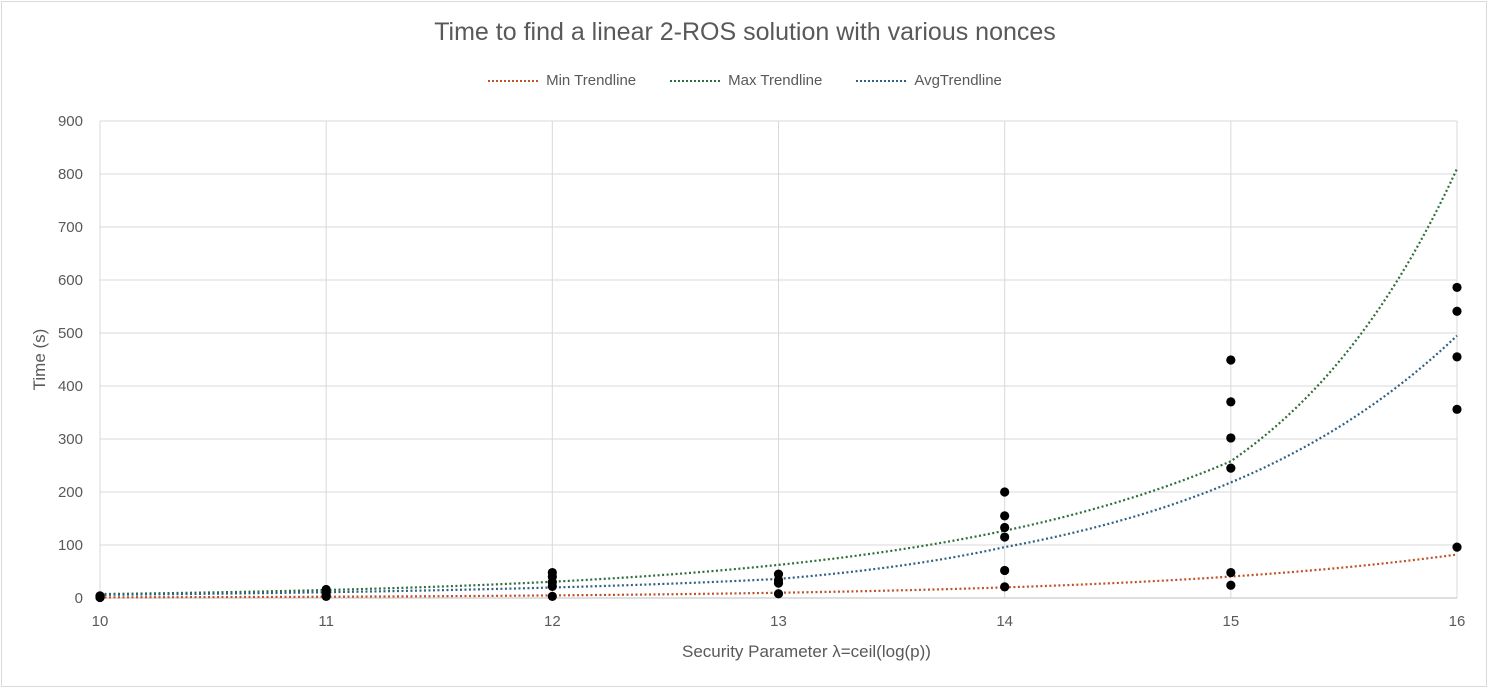 Image resolution: width=1490 pixels, height=690 pixels. I want to click on y-tick-label: 700, so click(70, 227).